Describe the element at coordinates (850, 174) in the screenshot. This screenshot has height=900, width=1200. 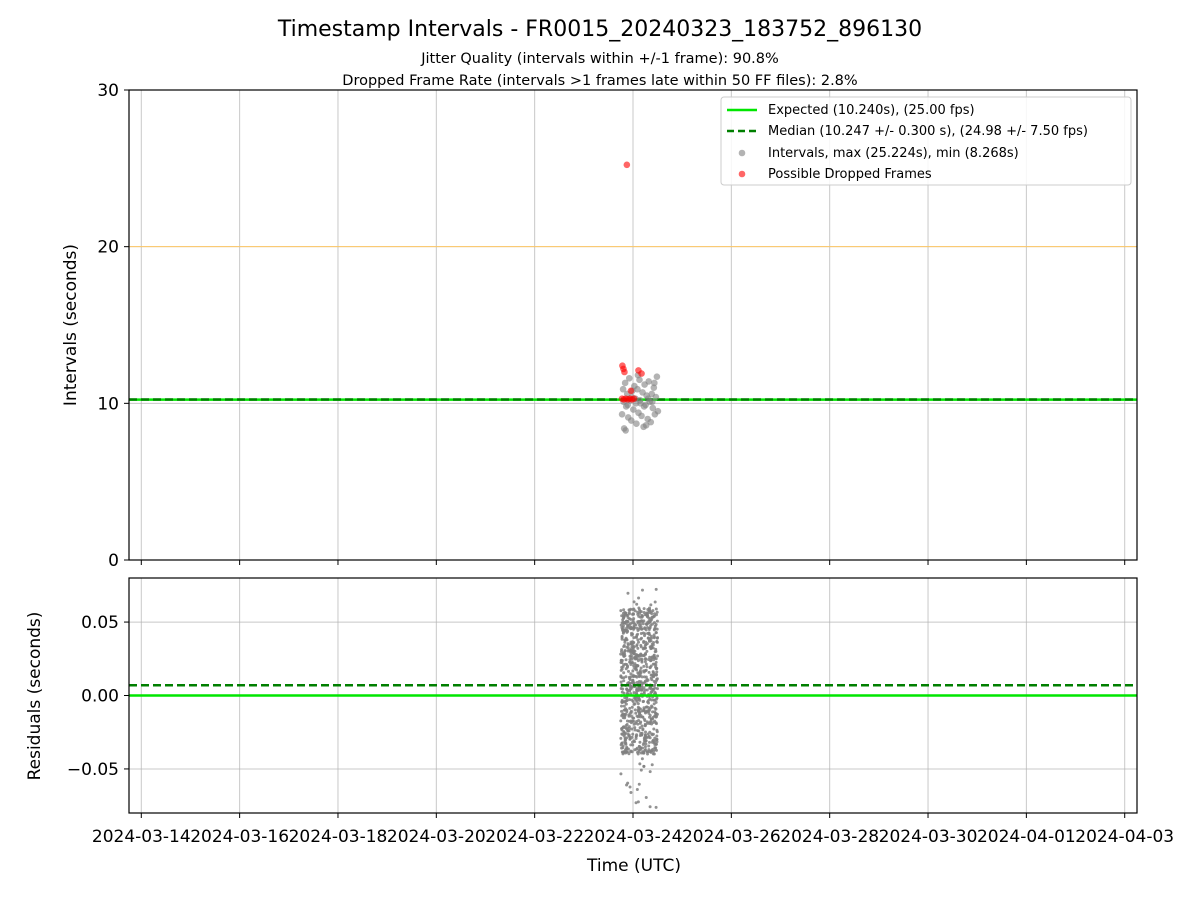
I see `legend-dropped-label: Possible Dropped Frames` at that location.